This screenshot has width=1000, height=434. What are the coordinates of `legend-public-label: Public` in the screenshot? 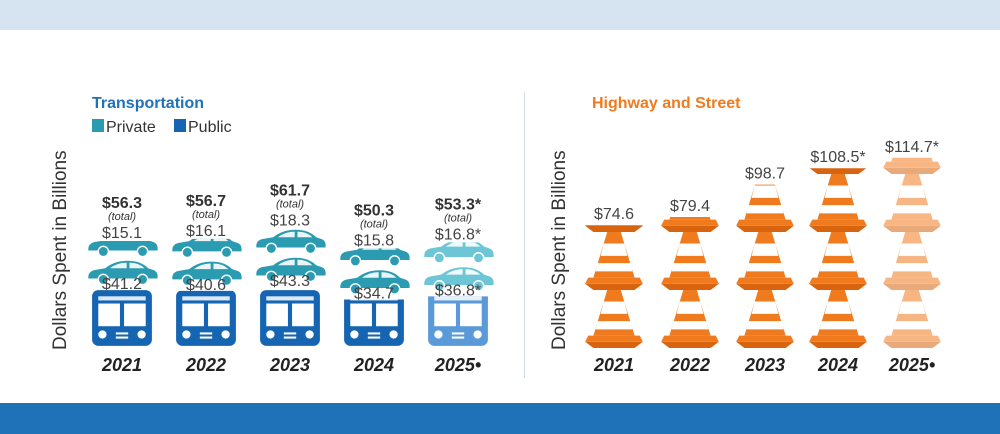 It's located at (210, 127).